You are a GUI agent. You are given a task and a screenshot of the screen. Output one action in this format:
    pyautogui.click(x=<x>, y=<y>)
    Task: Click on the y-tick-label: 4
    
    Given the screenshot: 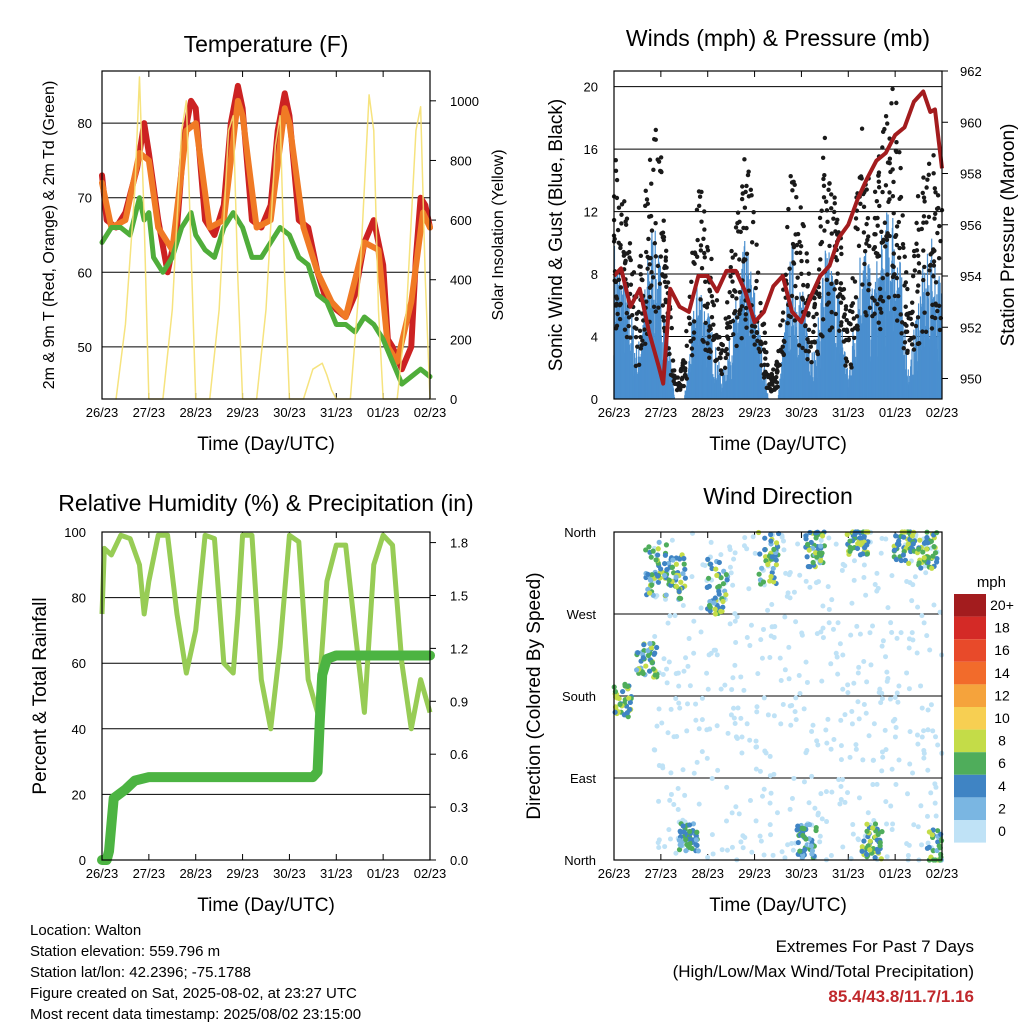 What is the action you would take?
    pyautogui.click(x=594, y=337)
    